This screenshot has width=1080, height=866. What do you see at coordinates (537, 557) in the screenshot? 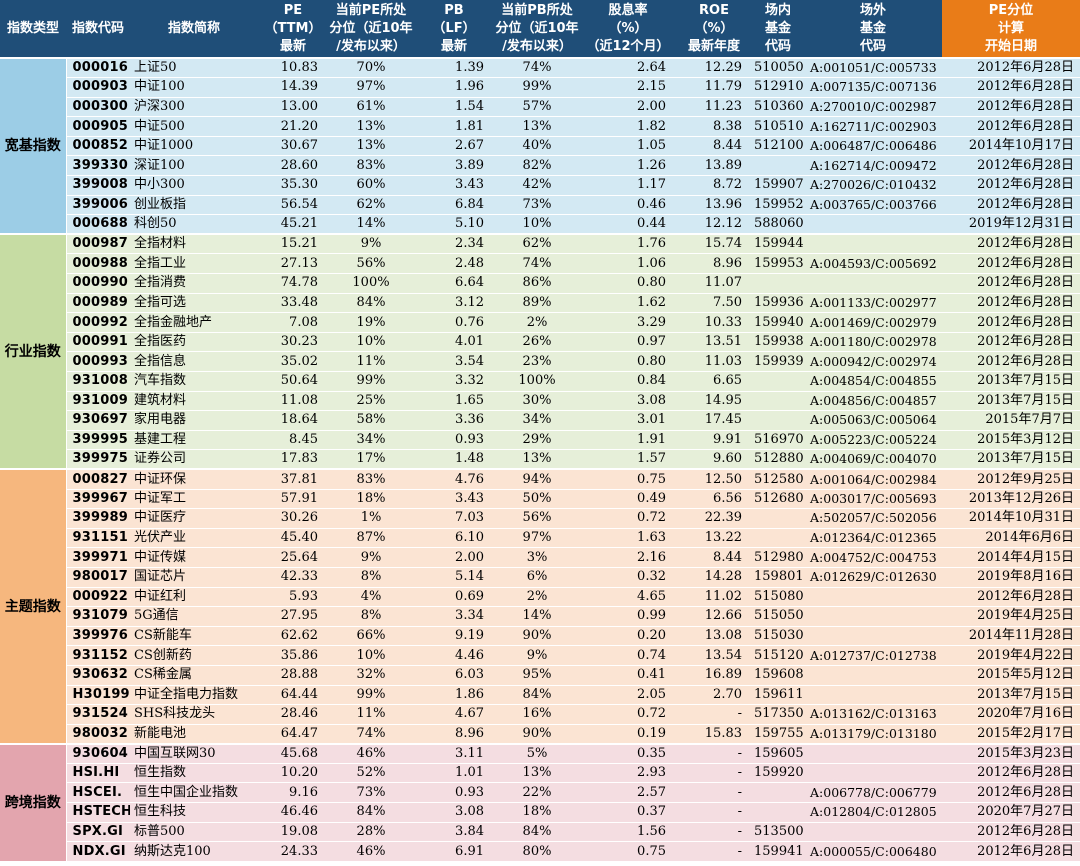
I see `pb-percentile: 3%` at bounding box center [537, 557].